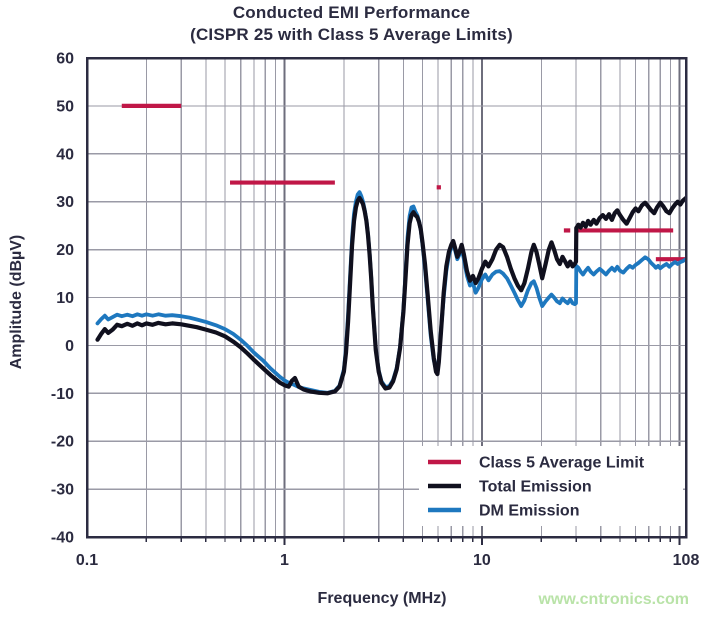 This screenshot has height=617, width=703. What do you see at coordinates (65, 298) in the screenshot?
I see `y-tick-label: 10` at bounding box center [65, 298].